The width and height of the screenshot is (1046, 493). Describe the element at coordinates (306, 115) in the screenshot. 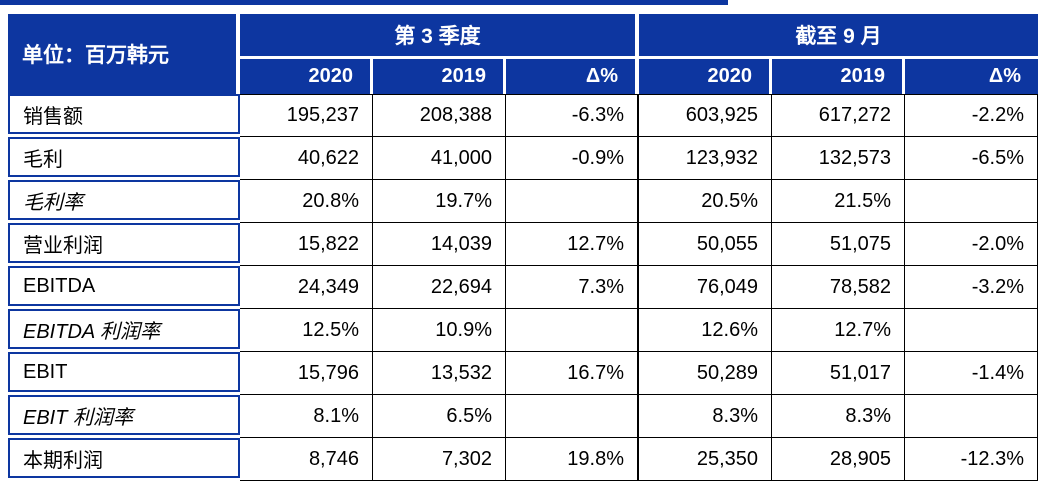

I see `cell: 195,237` at that location.